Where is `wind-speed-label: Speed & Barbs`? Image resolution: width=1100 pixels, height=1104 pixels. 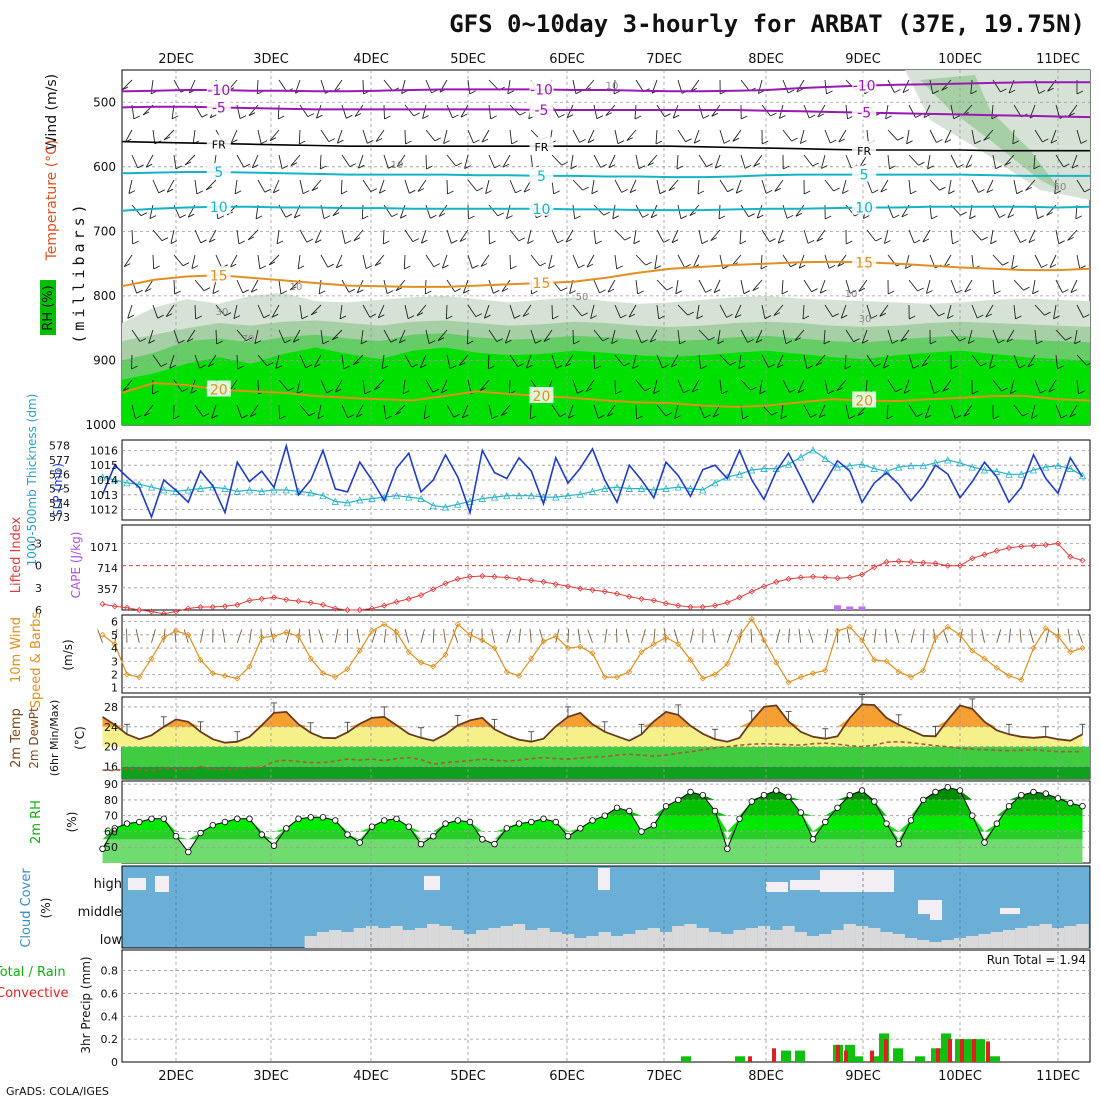 wind-speed-label: Speed & Barbs is located at coordinates (36, 660).